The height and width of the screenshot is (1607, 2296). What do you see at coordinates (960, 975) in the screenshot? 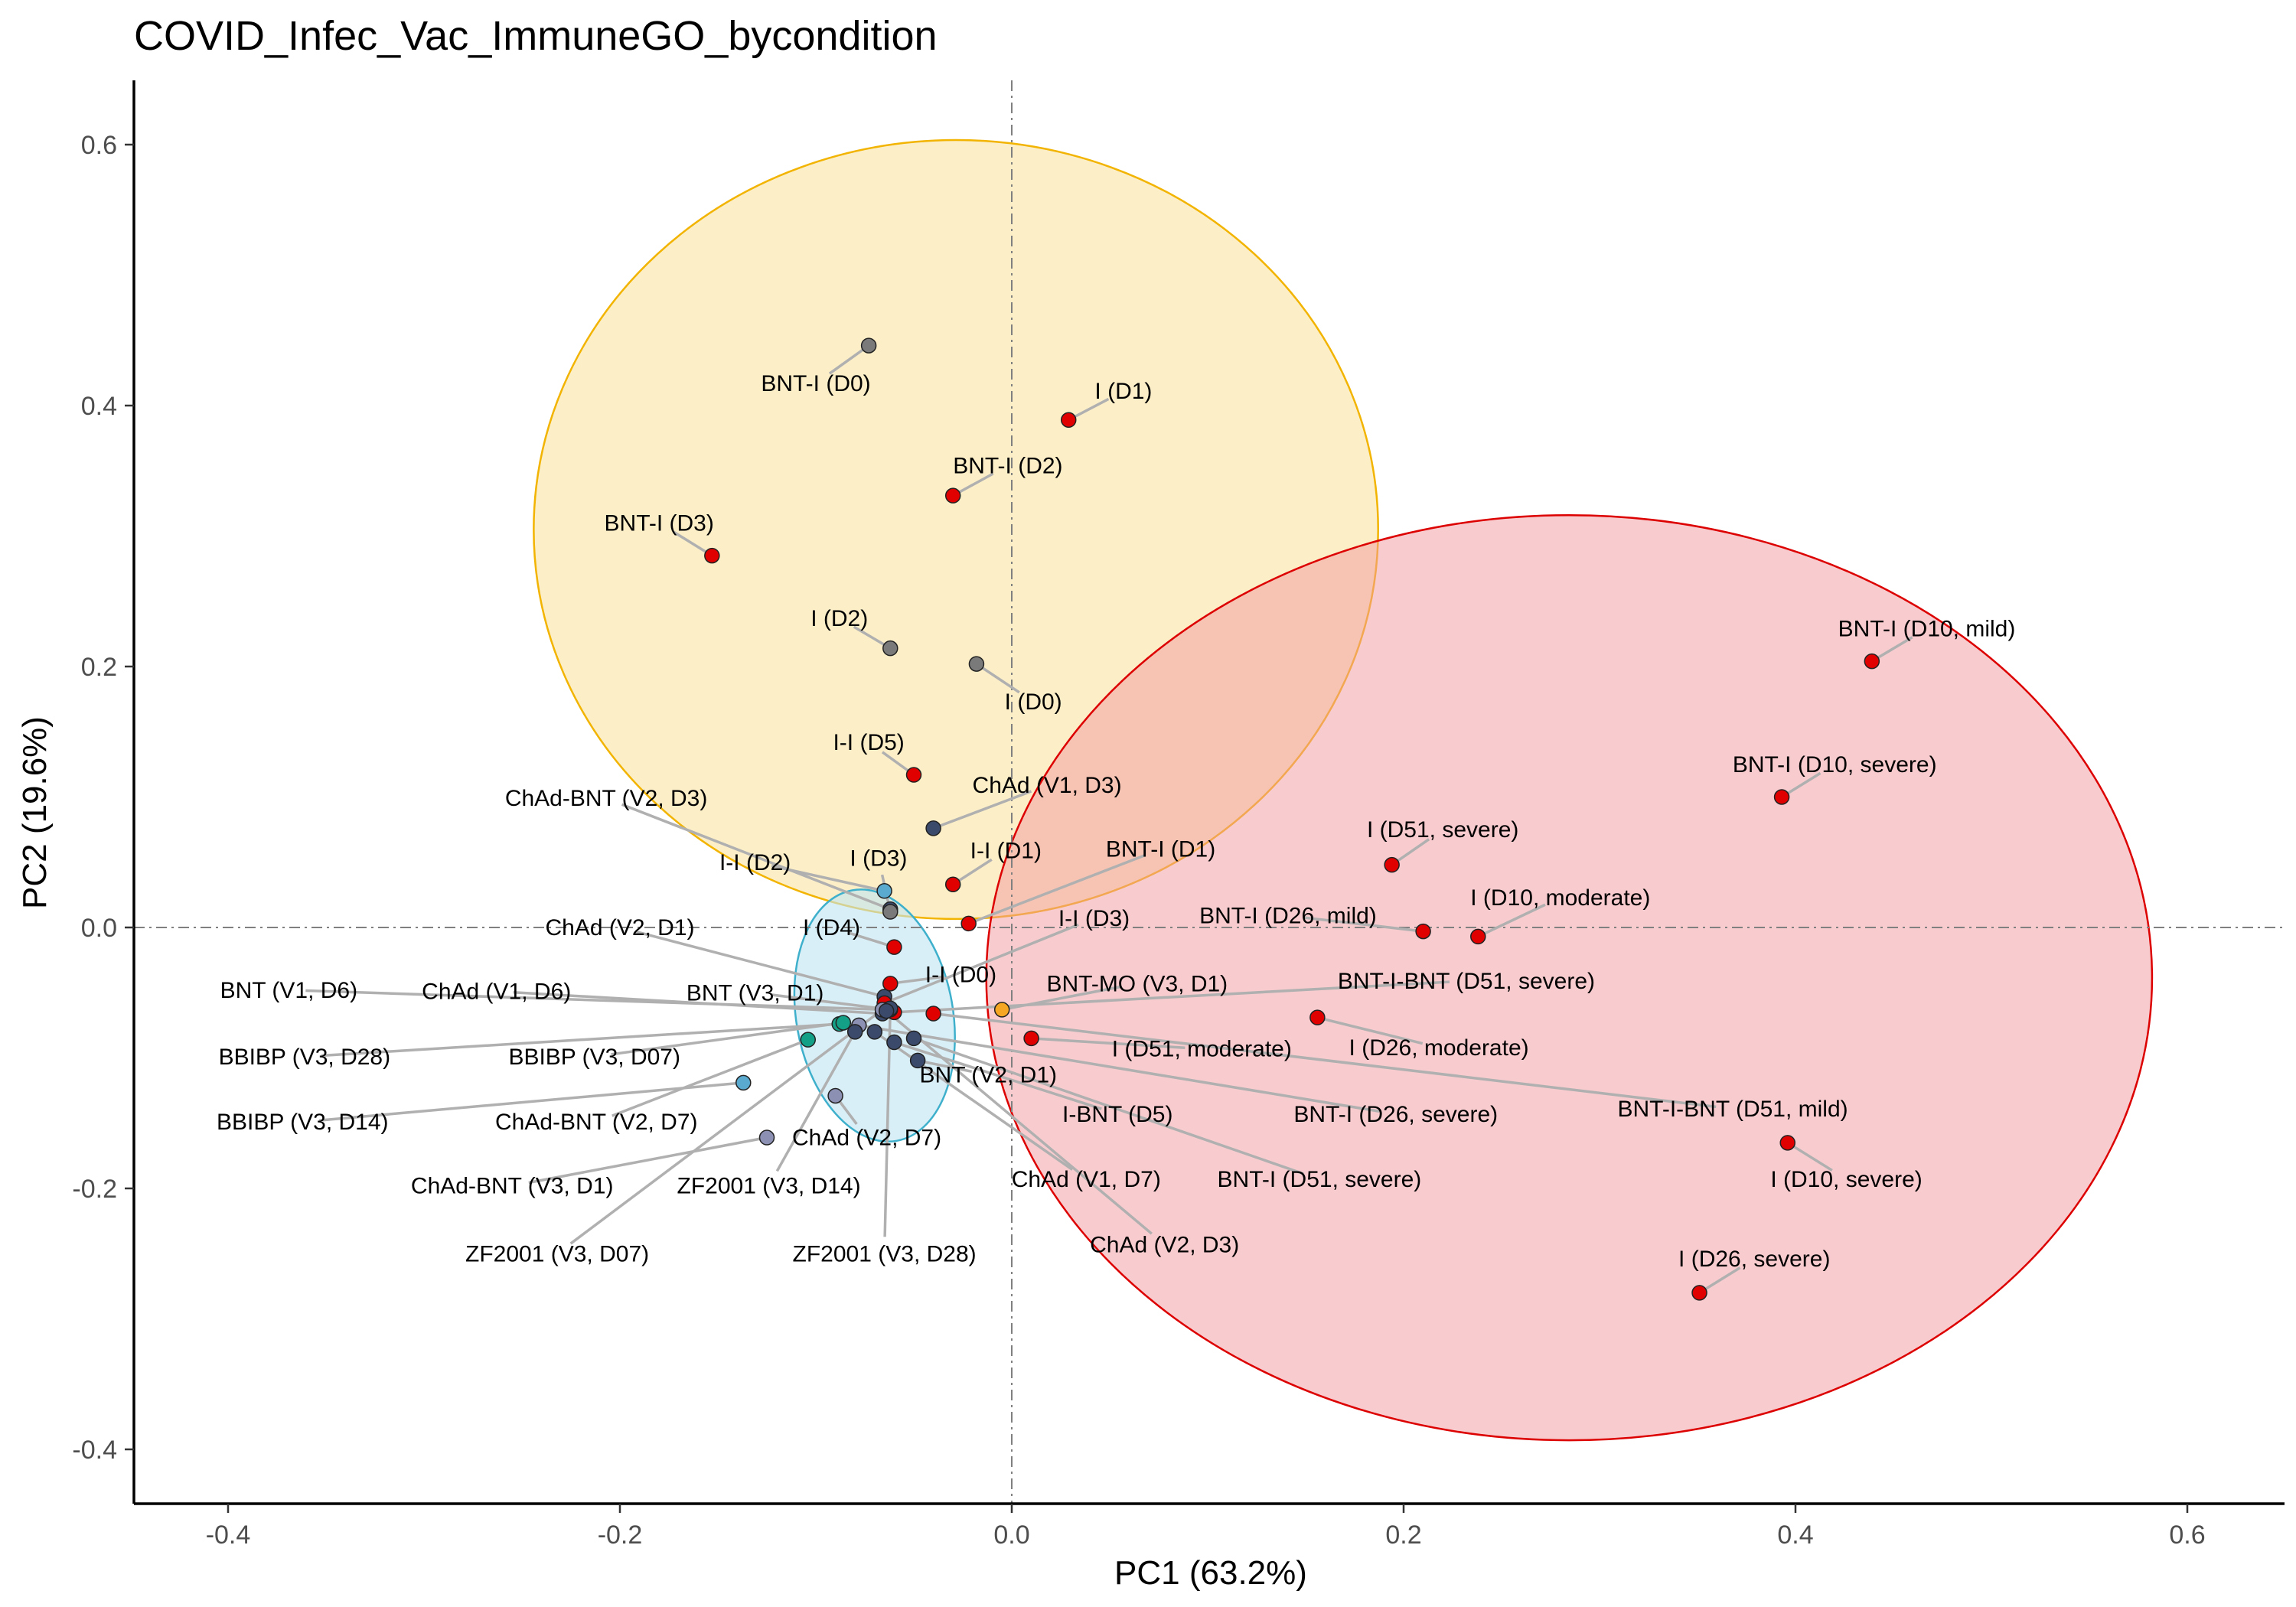
I see `point-label: I-I (D0)` at bounding box center [960, 975].